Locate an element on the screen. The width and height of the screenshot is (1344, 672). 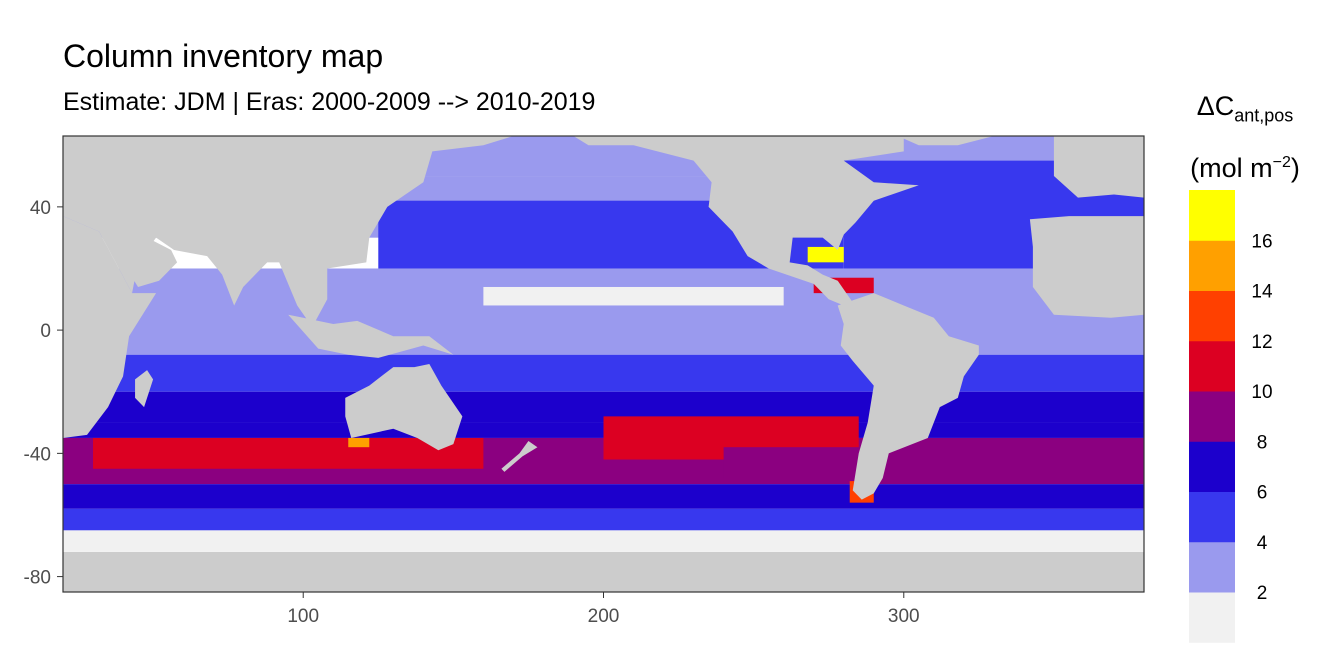
land-eurasia is located at coordinates (303, 232).